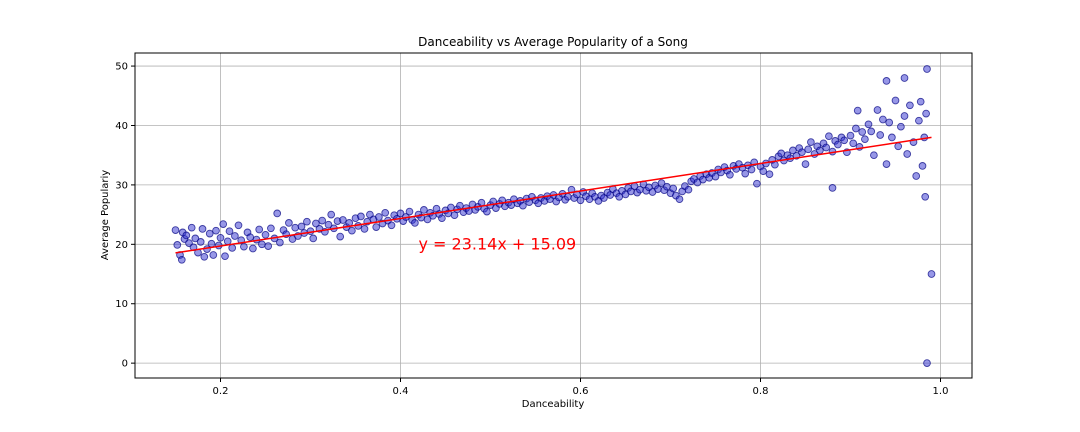 This screenshot has height=432, width=1080. What do you see at coordinates (121, 185) in the screenshot?
I see `y-tick-label: 30` at bounding box center [121, 185].